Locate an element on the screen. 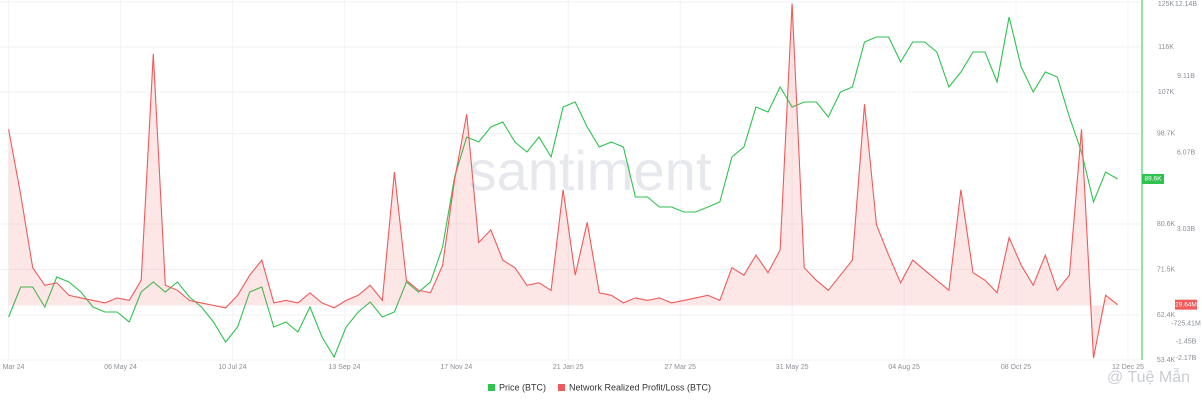  x-tick-label: 17 Nov 24 is located at coordinates (456, 367).